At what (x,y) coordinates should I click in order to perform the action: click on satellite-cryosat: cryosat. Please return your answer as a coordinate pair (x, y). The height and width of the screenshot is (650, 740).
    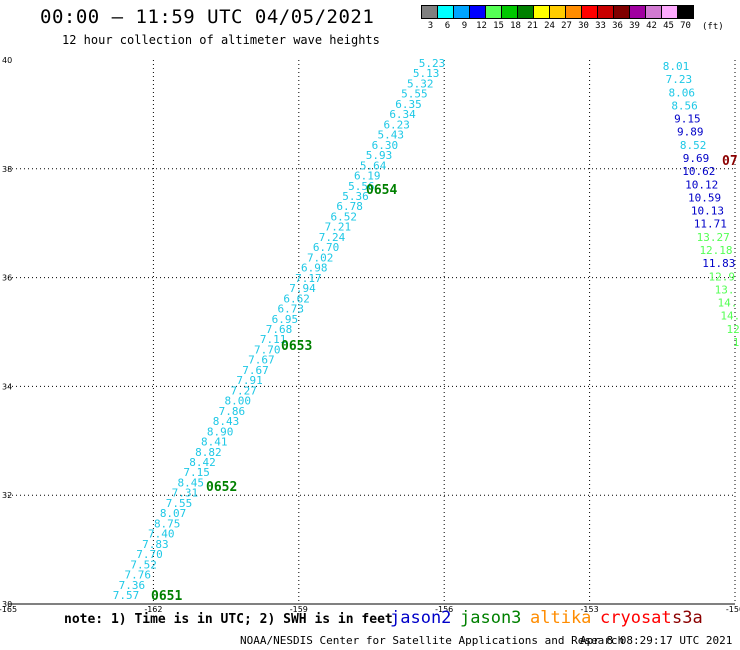
    Looking at the image, I should click on (636, 618).